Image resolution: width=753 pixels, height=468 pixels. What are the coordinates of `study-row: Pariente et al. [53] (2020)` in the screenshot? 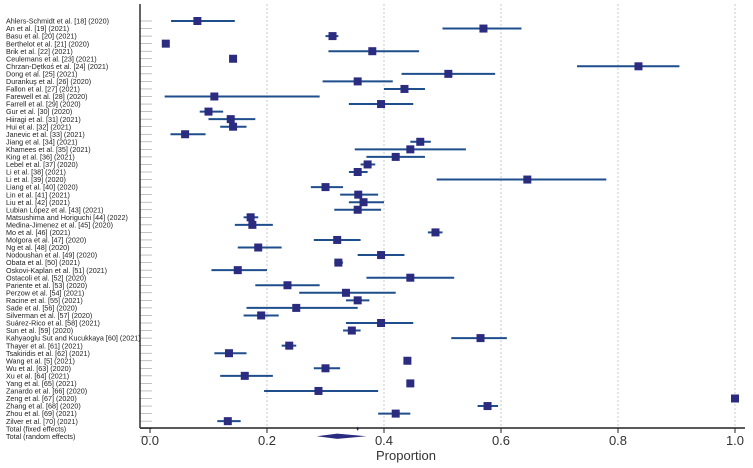 It's located at (163, 285).